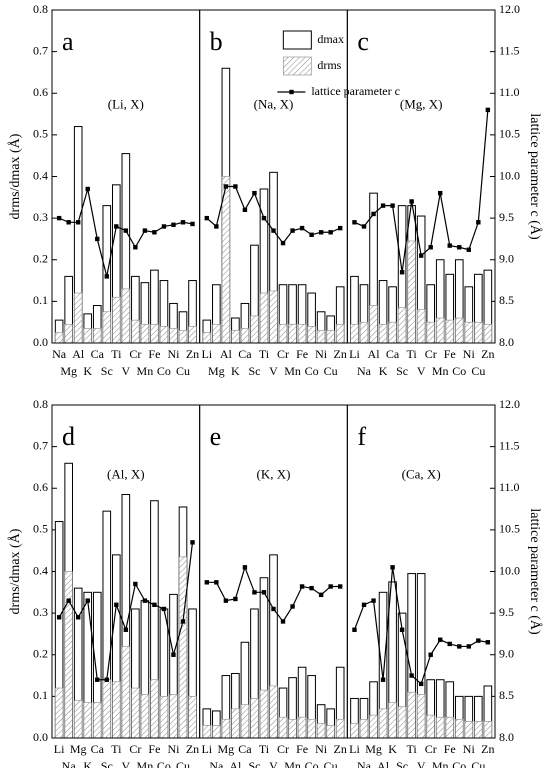 This screenshot has width=550, height=768. What do you see at coordinates (421, 176) in the screenshot?
I see `panel-frame` at bounding box center [421, 176].